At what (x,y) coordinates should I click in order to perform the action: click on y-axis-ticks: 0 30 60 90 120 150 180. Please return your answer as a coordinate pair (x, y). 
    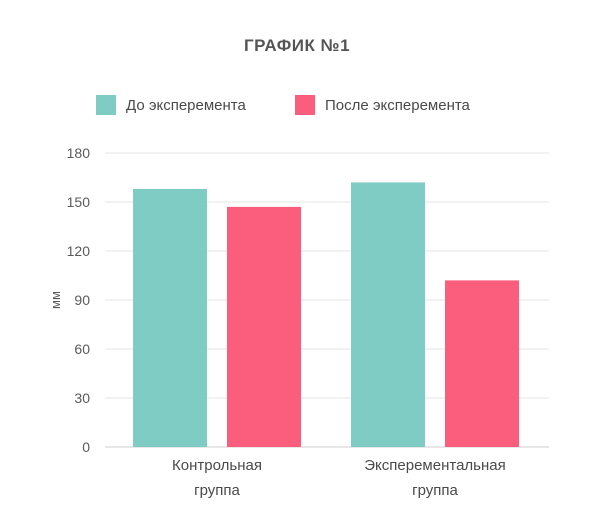
    Looking at the image, I should click on (79, 300).